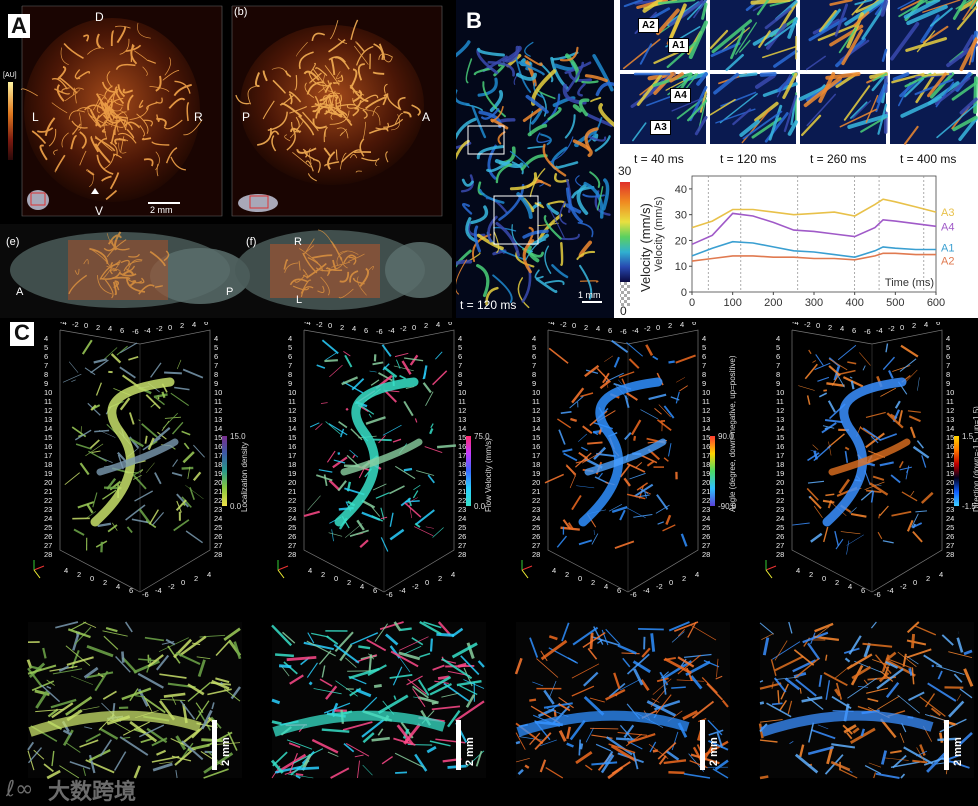  I want to click on c-axis-tick-bottom: -2, so click(415, 586).